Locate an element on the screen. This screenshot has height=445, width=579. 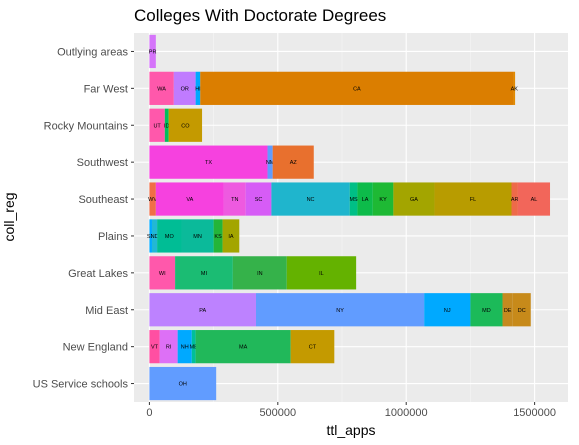
y-tick-label: Southeast is located at coordinates (103, 200).